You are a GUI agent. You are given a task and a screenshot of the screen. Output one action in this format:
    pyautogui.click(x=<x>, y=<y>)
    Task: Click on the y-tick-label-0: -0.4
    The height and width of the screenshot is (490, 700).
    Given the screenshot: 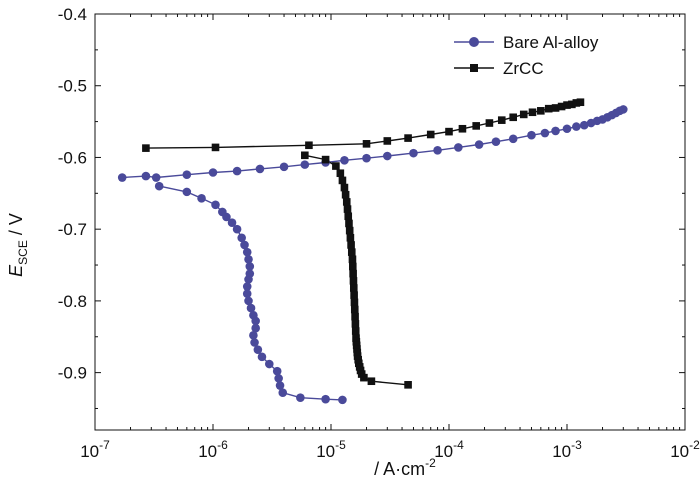 What is the action you would take?
    pyautogui.click(x=72, y=14)
    